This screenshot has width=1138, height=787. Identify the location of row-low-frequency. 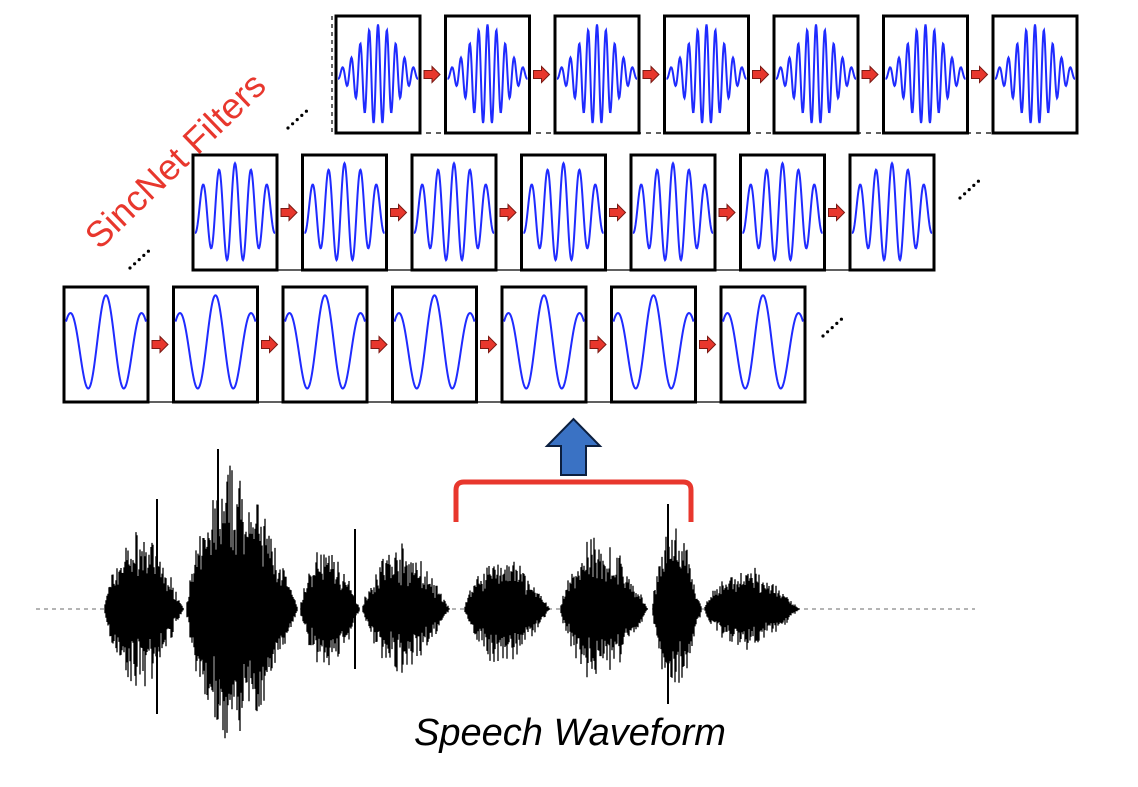
(434, 344).